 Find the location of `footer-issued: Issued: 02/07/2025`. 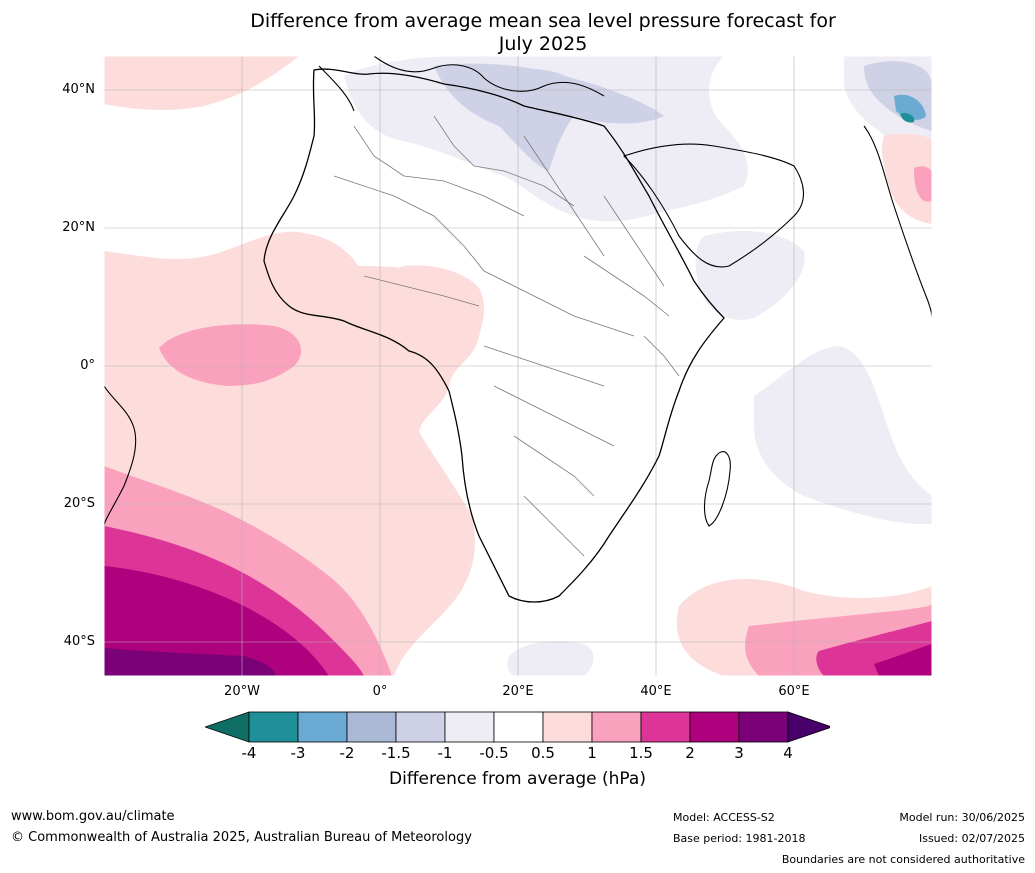

footer-issued: Issued: 02/07/2025 is located at coordinates (971, 838).